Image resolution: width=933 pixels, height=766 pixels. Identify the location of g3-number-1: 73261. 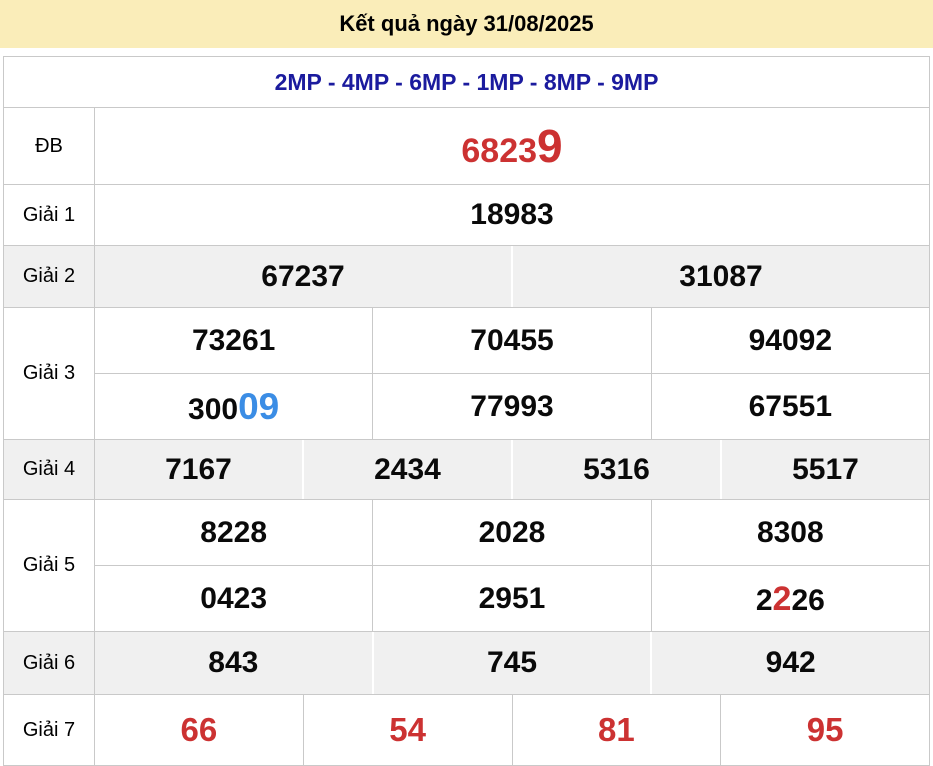
(233, 340).